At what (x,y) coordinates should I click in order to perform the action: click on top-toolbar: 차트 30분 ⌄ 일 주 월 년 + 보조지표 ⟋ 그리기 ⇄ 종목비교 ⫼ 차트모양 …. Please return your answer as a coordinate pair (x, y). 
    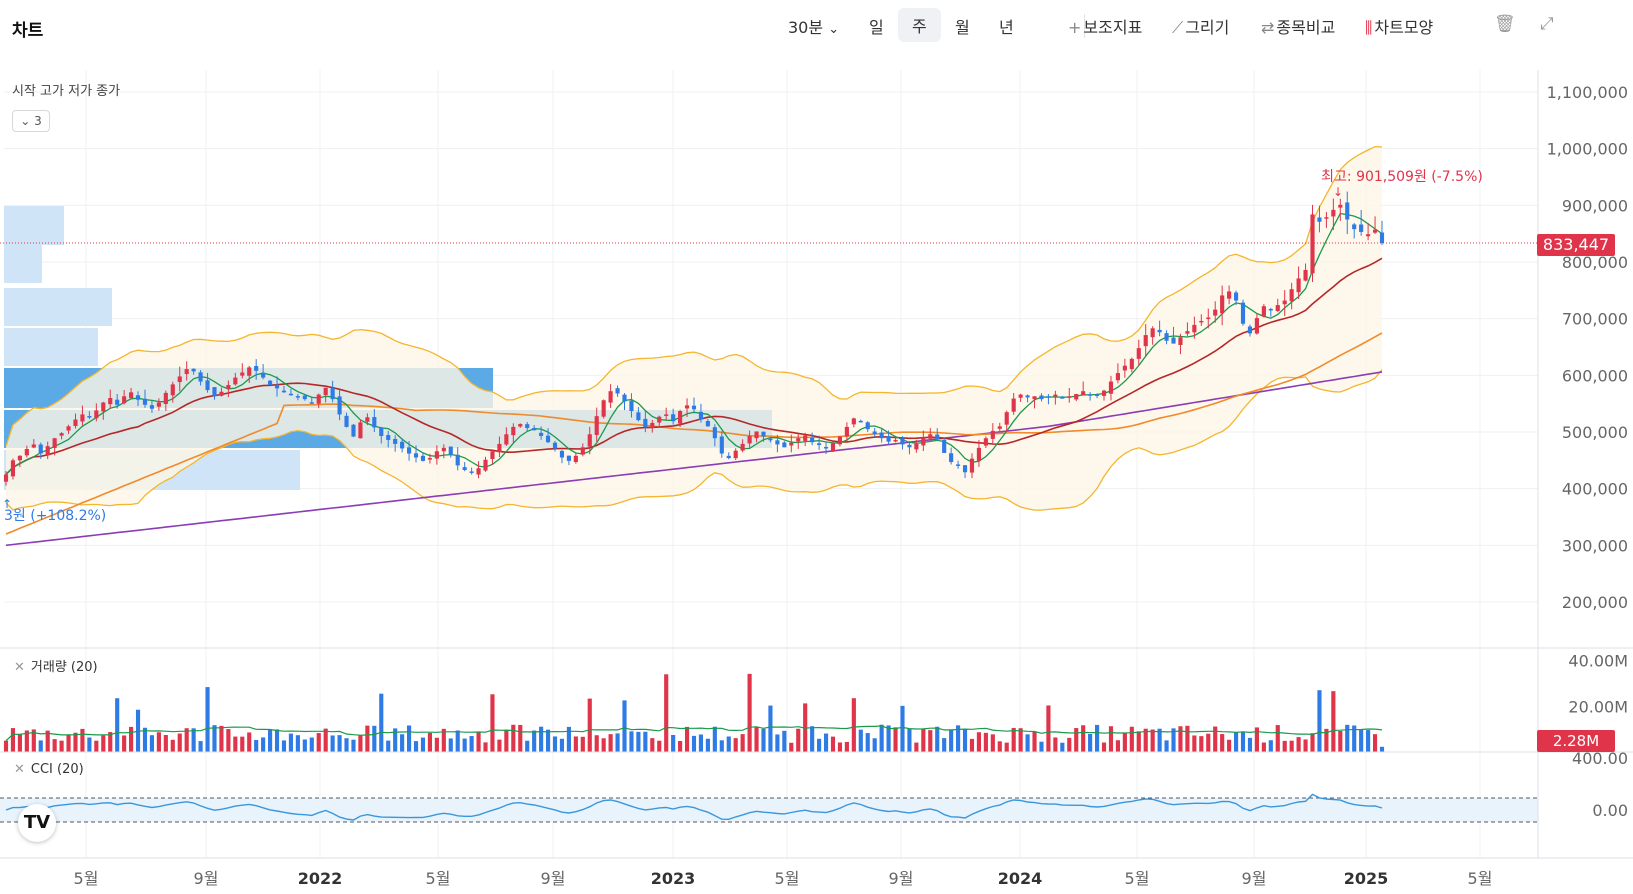
    Looking at the image, I should click on (816, 27).